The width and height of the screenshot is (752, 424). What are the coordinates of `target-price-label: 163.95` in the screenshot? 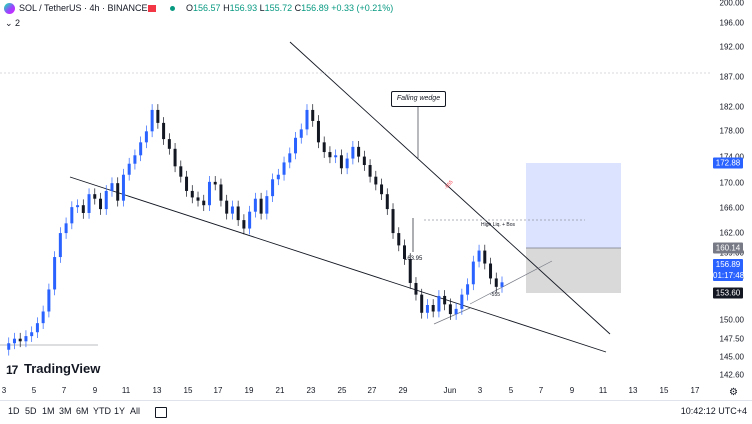 It's located at (413, 259).